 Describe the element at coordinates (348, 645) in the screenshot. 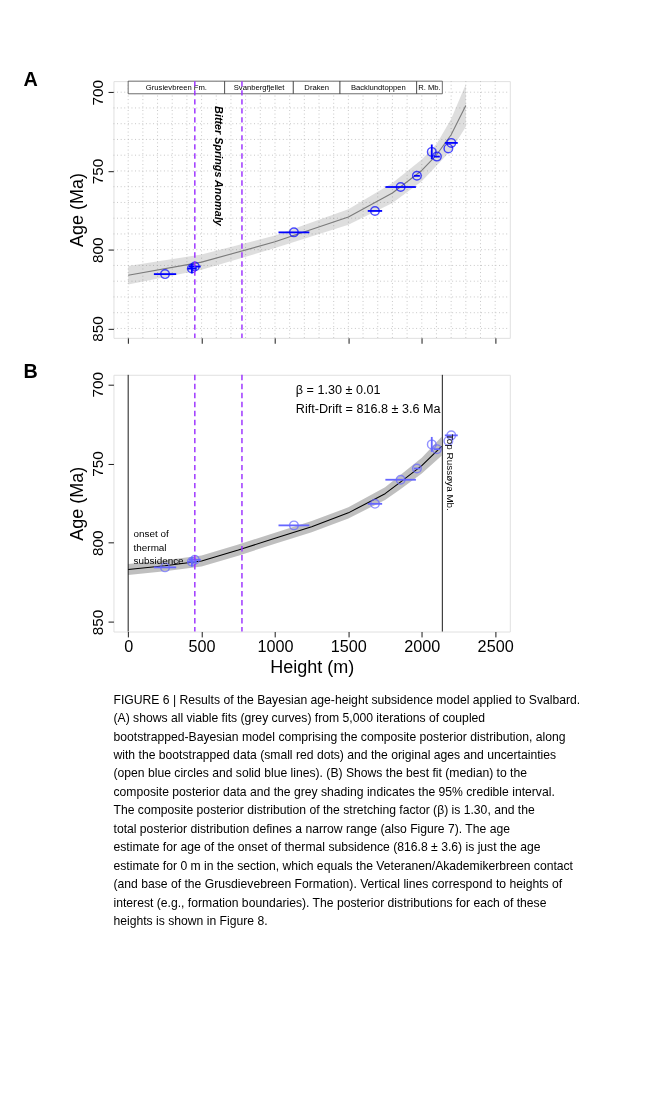

I see `x-tick-label: 1500` at that location.